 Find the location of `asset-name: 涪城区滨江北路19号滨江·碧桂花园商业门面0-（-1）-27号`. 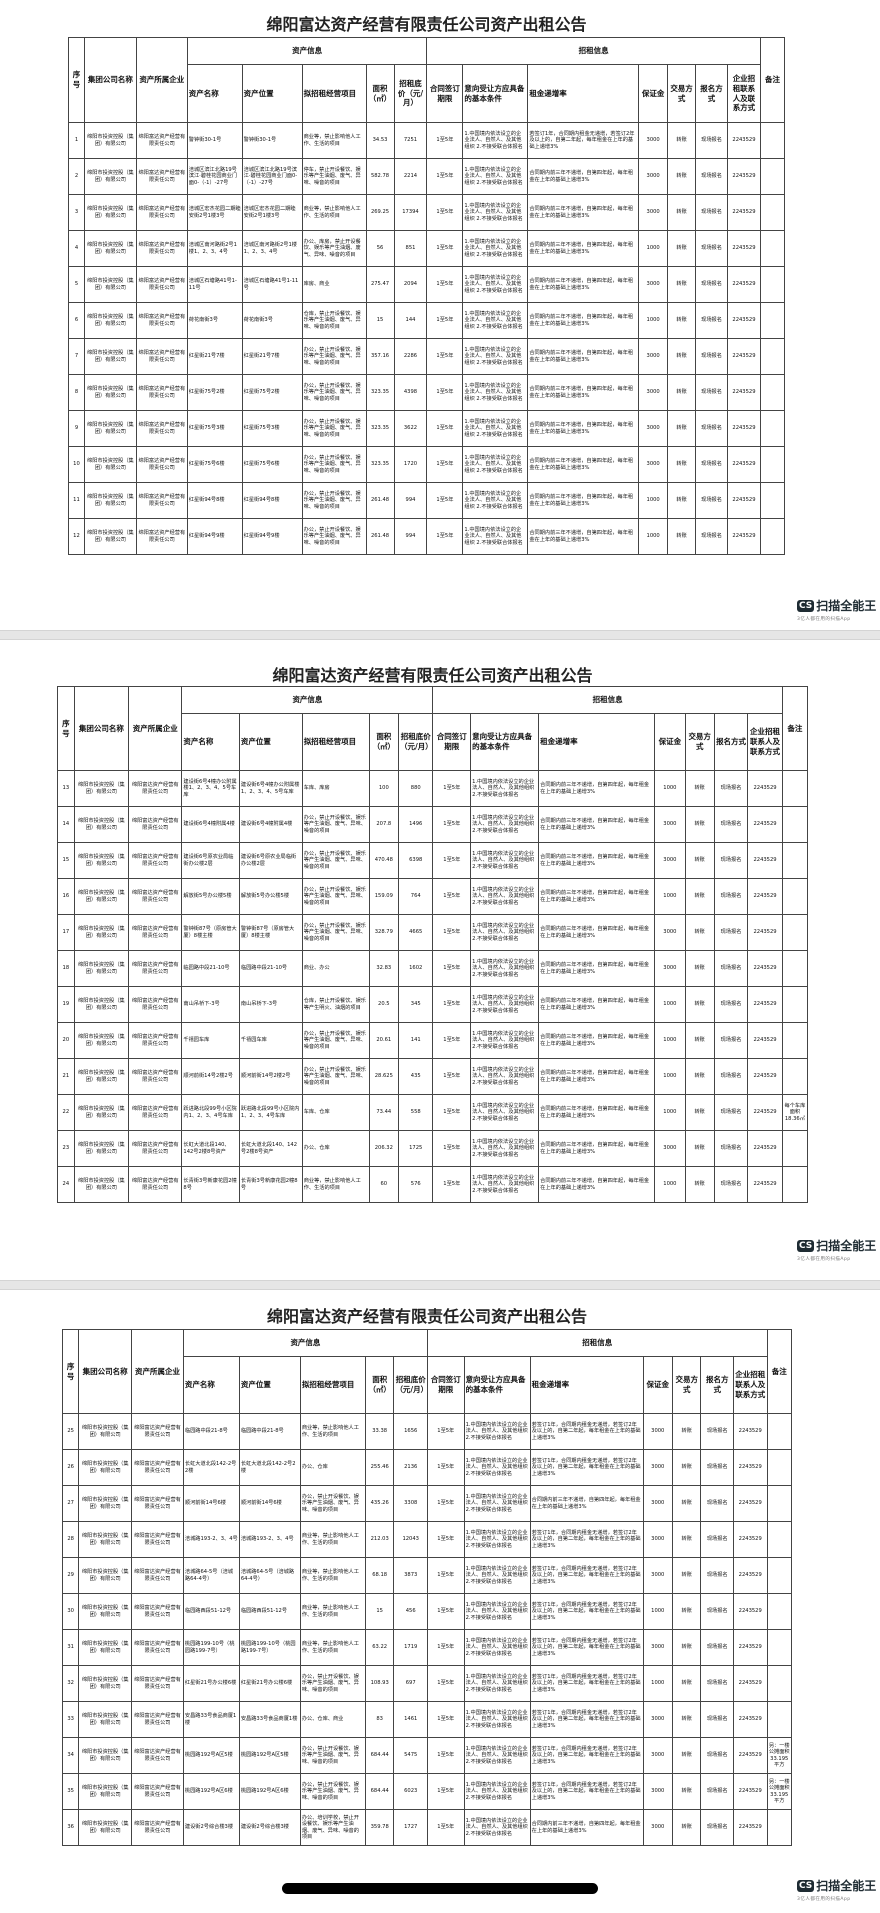

asset-name: 涪城区滨江北路19号滨江·碧桂花园商业门面0-（-1）-27号 is located at coordinates (214, 176).